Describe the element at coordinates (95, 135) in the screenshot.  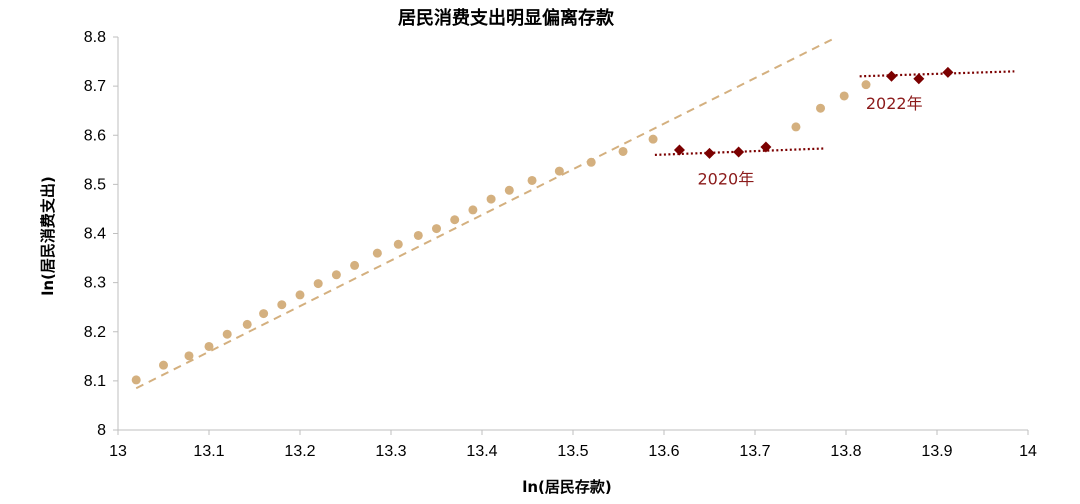
I see `y-tick-label: 8.6` at that location.